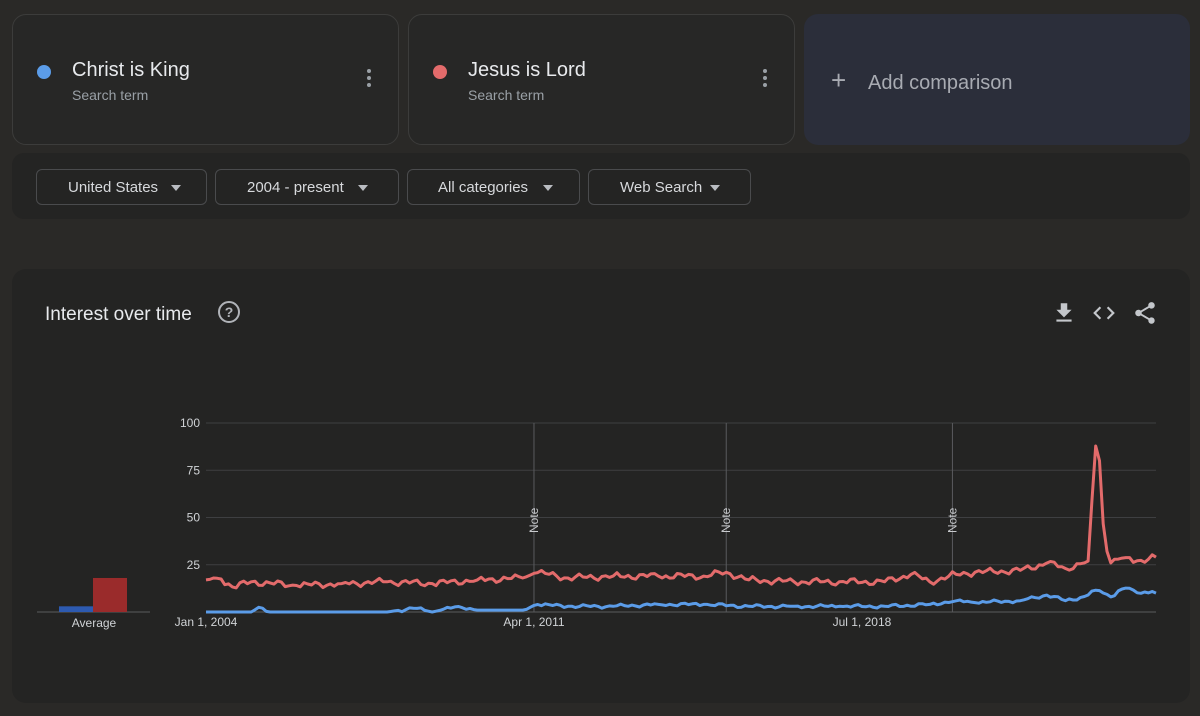  What do you see at coordinates (94, 623) in the screenshot?
I see `average-label: Average` at bounding box center [94, 623].